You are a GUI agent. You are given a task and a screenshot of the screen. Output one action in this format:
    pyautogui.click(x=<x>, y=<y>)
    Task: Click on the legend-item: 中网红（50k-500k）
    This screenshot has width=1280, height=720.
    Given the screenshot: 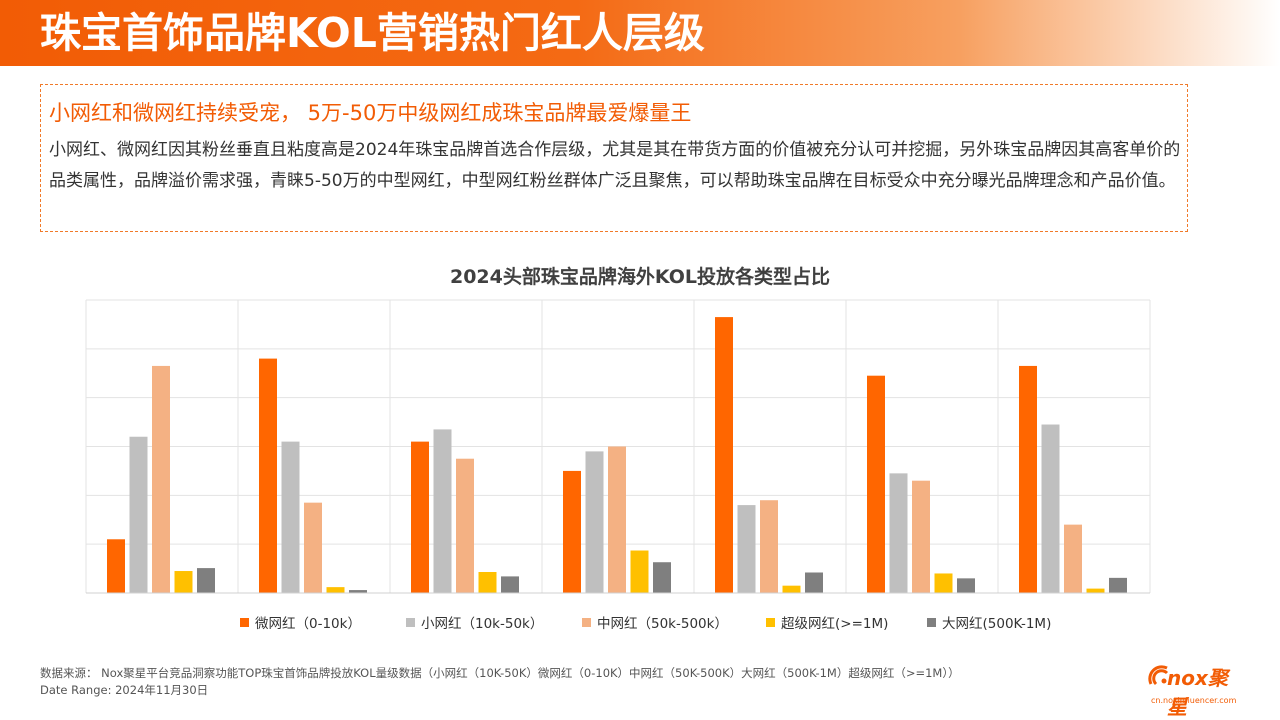 What is the action you would take?
    pyautogui.click(x=655, y=622)
    